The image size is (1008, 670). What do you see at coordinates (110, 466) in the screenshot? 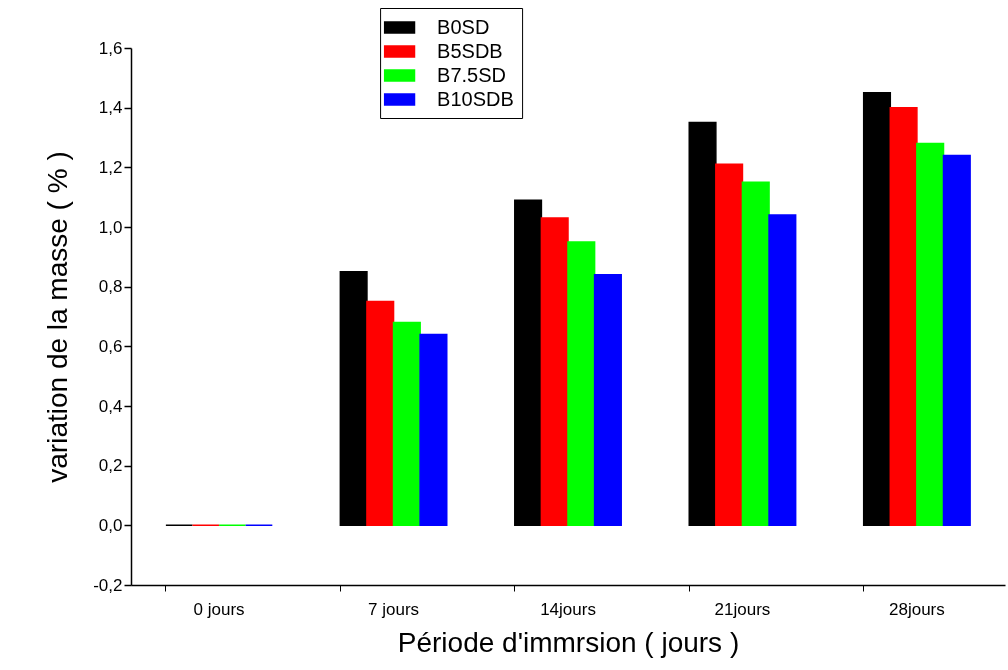
I see `y-tick-label: 0,2` at bounding box center [110, 466].